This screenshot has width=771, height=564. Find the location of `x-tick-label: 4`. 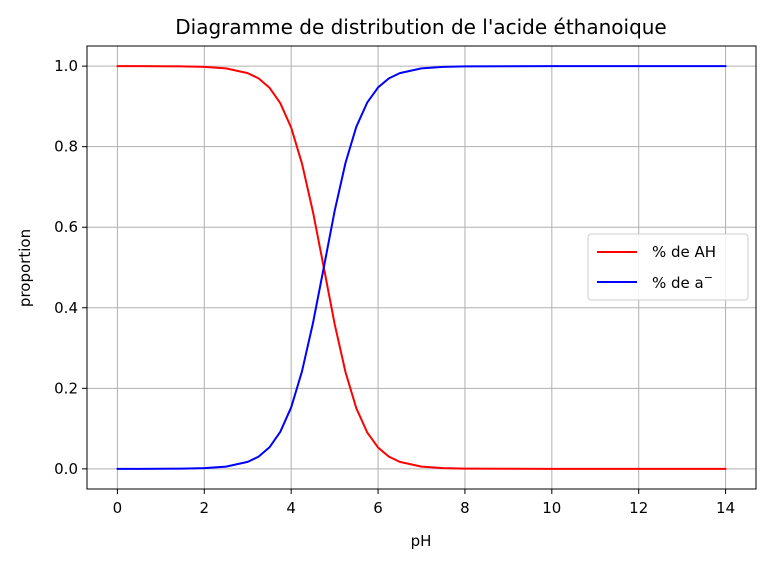

x-tick-label: 4 is located at coordinates (291, 508).